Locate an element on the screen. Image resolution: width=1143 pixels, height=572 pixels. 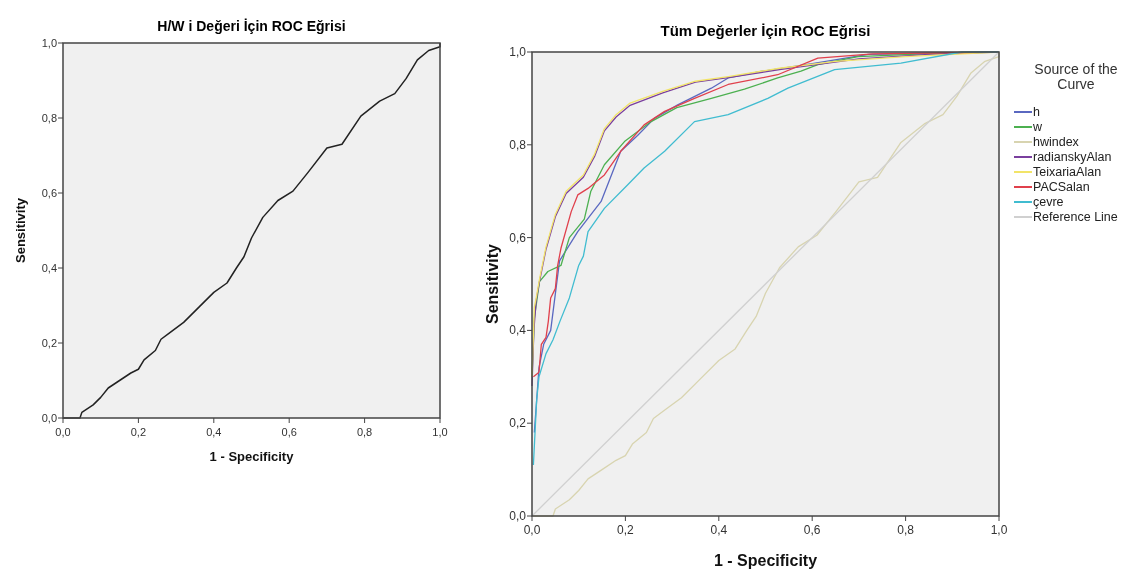
chart-title: H/W i Değeri İçin ROC Eğrisi is located at coordinates (251, 26).